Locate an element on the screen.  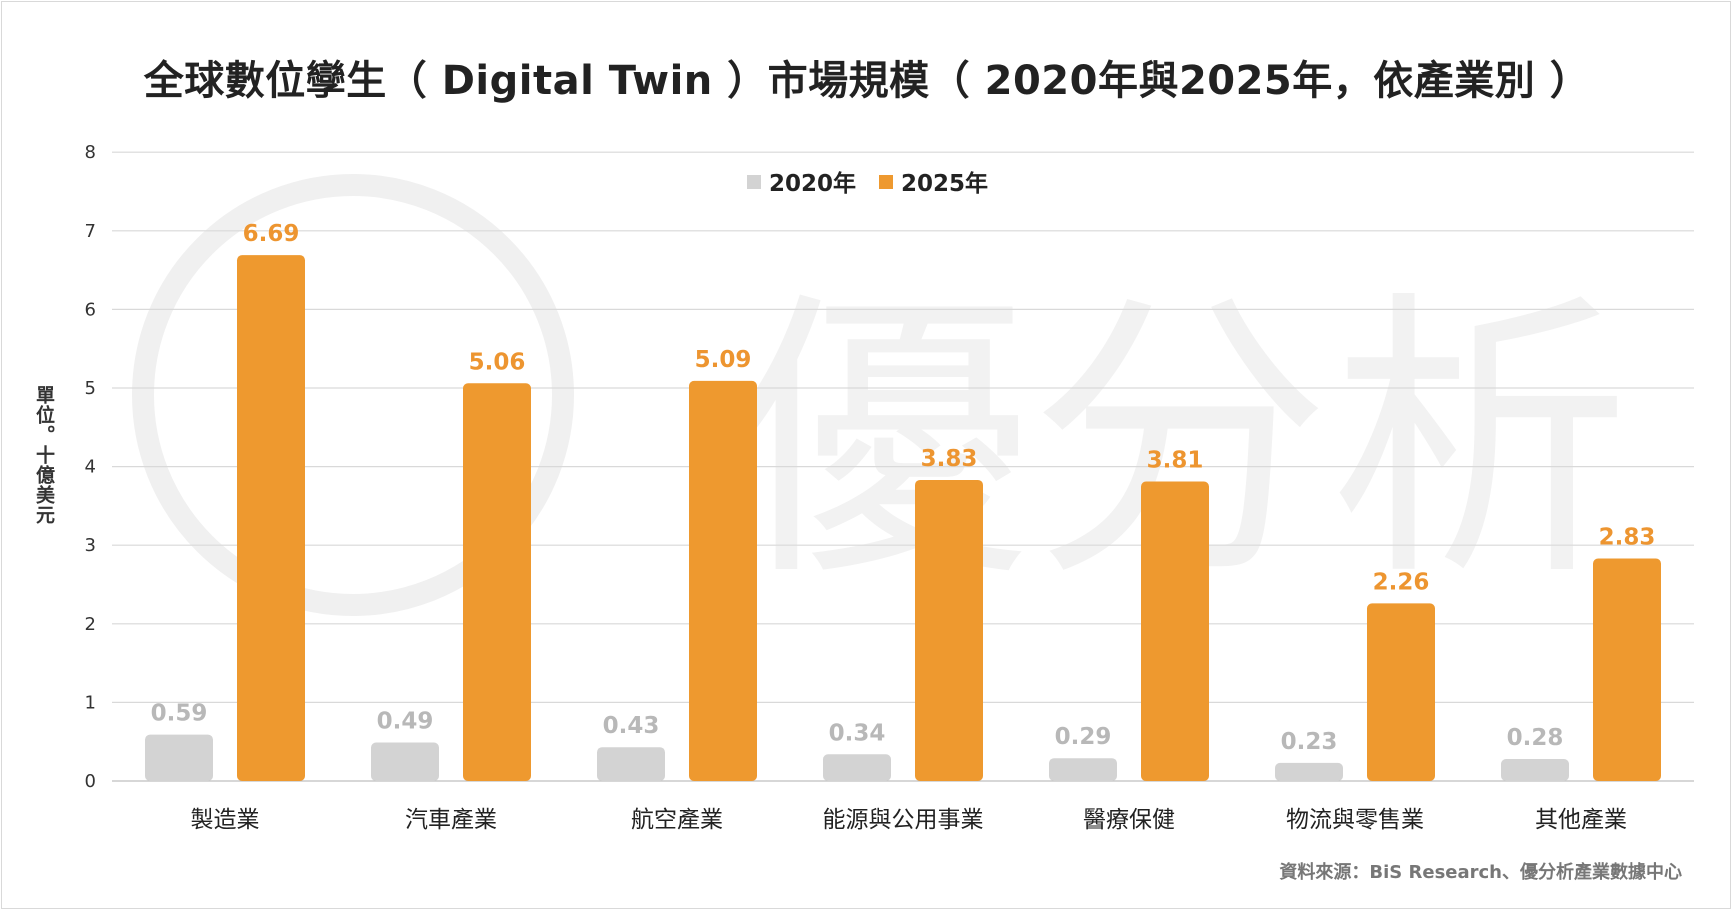
legend-label-1: 2025年 is located at coordinates (944, 183).